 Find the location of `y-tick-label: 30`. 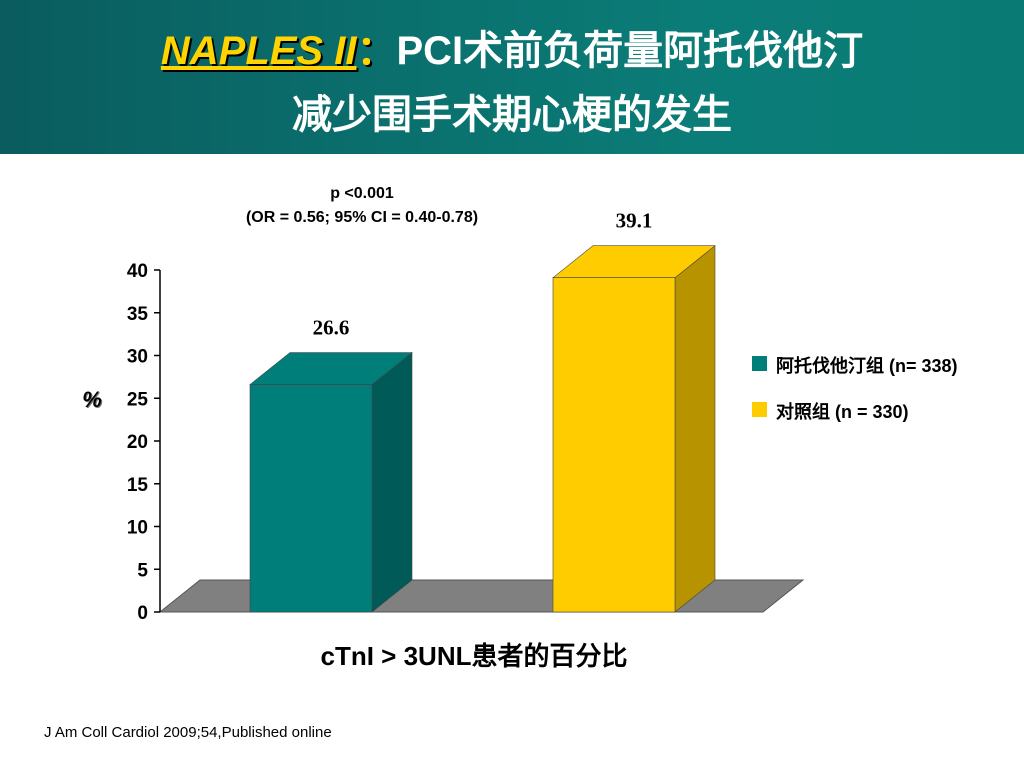

y-tick-label: 30 is located at coordinates (137, 357).